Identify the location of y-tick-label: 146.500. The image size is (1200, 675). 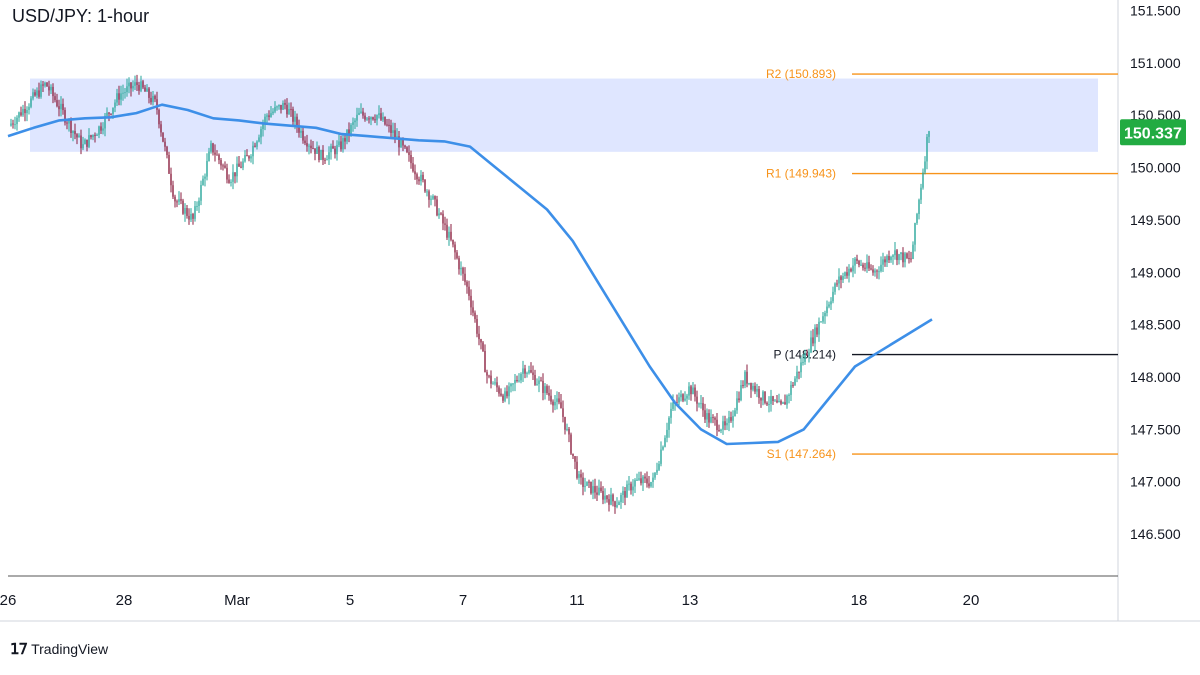
(1155, 534).